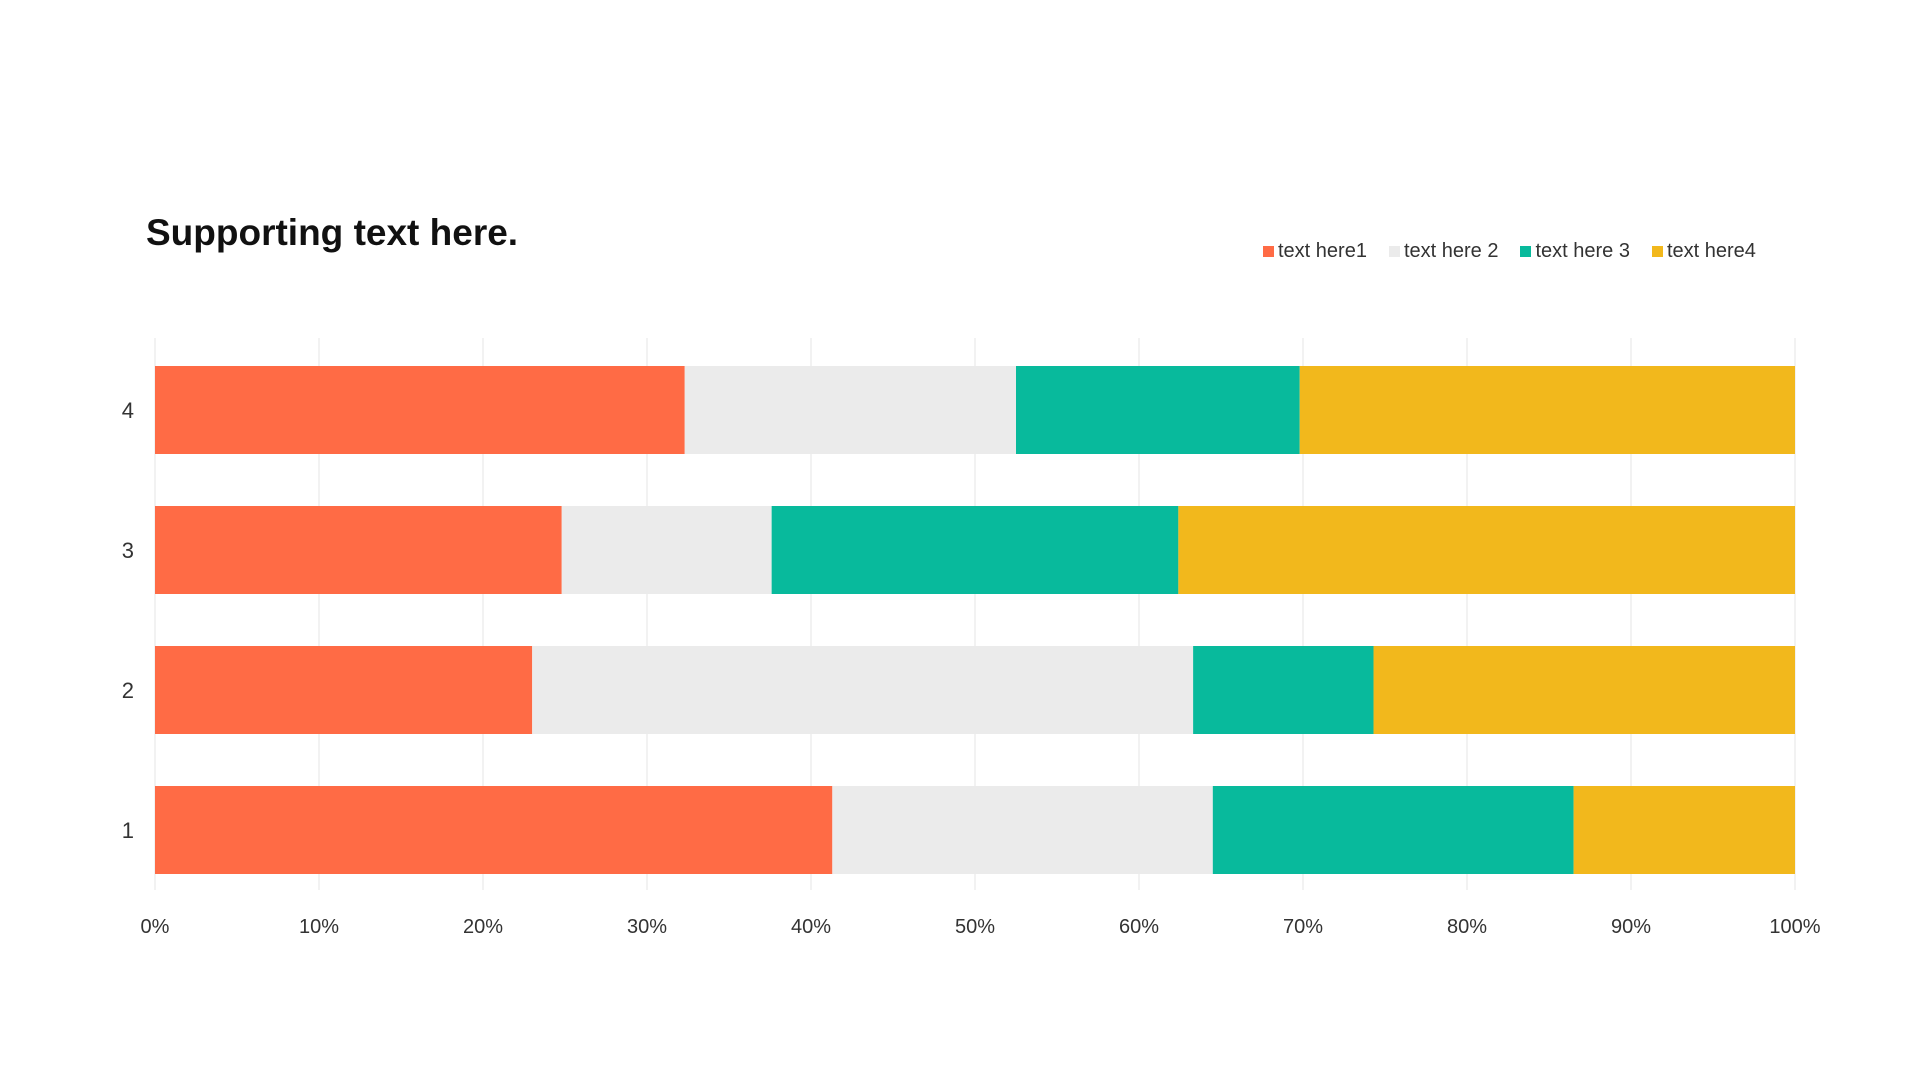 Image resolution: width=1920 pixels, height=1080 pixels. Describe the element at coordinates (1322, 251) in the screenshot. I see `legend-label-series-1: text here1` at that location.